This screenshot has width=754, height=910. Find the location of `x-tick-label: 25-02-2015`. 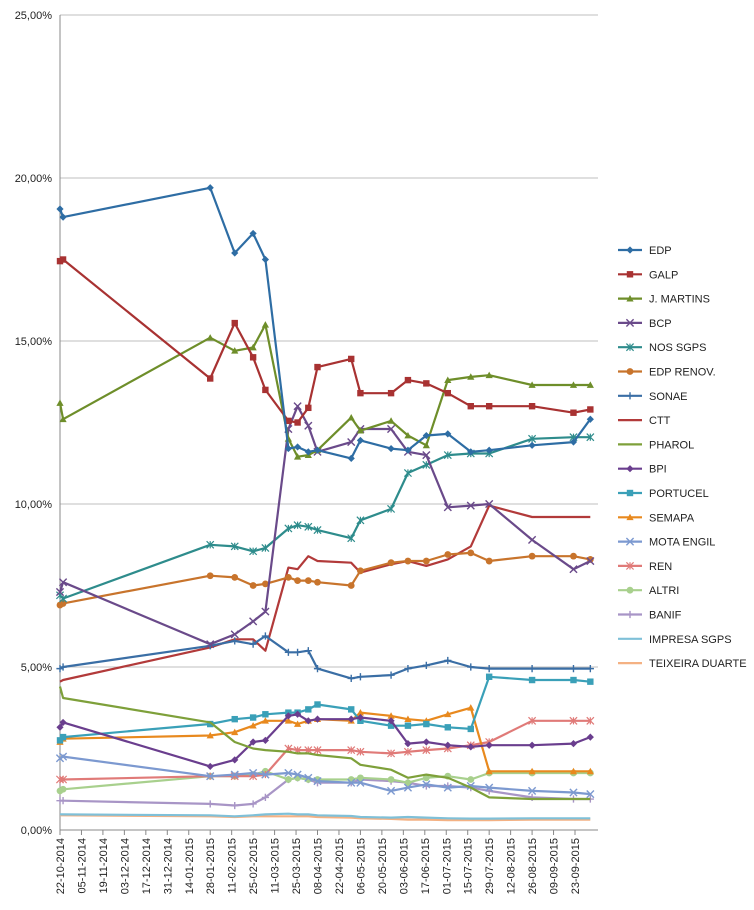

x-tick-label: 25-02-2015 is located at coordinates (254, 866).